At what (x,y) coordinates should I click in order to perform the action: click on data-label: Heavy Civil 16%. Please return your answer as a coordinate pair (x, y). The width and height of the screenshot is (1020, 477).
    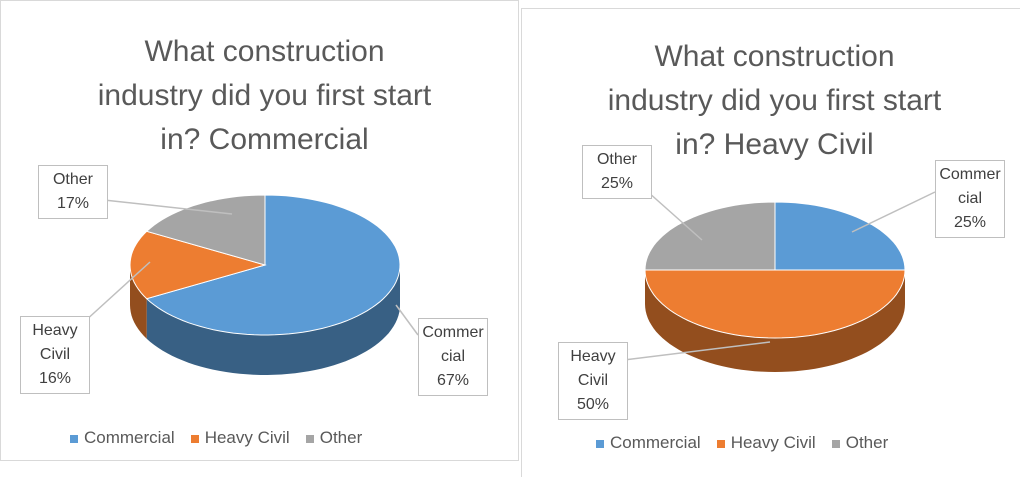
    Looking at the image, I should click on (55, 355).